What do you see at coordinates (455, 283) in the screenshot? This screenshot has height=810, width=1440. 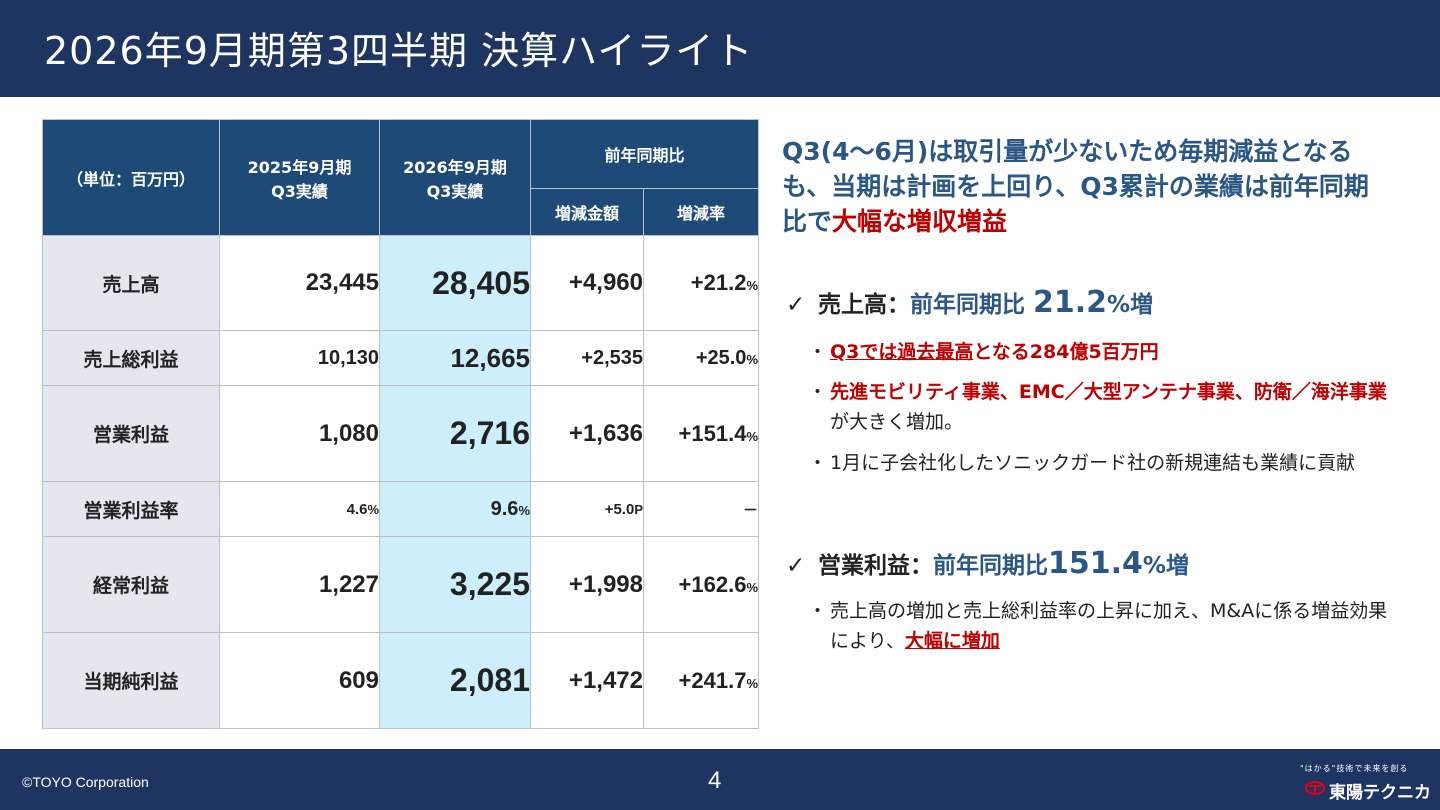 I see `curr-value: 28,405` at bounding box center [455, 283].